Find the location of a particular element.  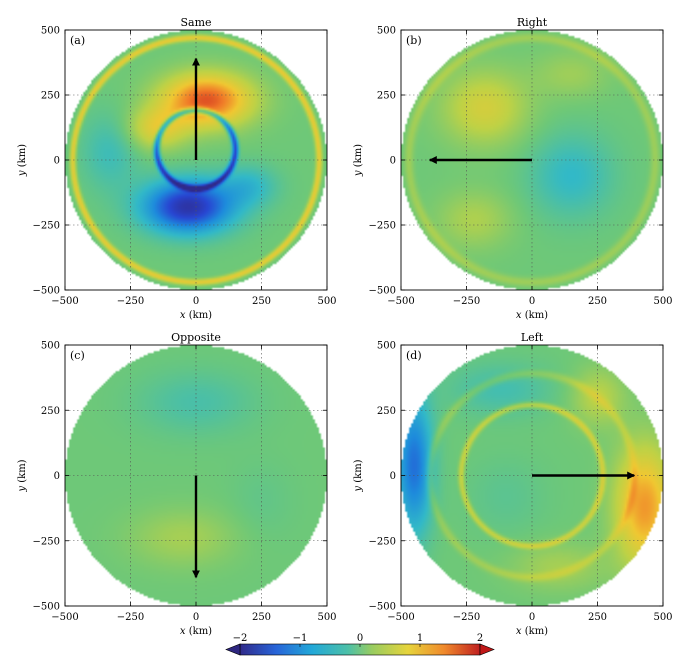

colorbar-extend-low is located at coordinates (233, 649).